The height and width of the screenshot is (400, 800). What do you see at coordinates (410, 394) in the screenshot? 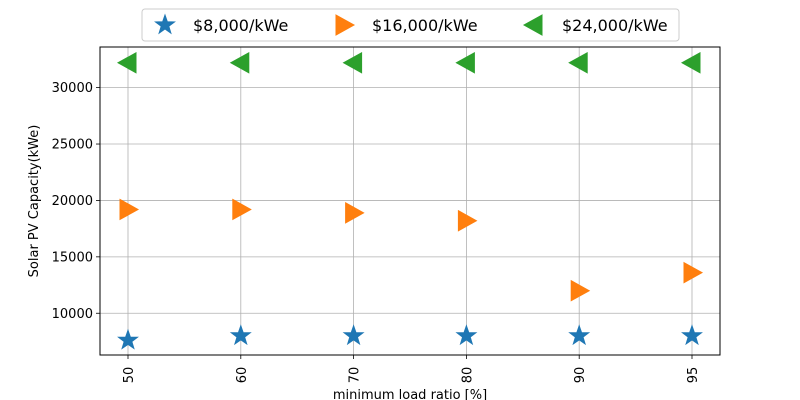
I see `x-axis-label: minimum load ratio [%]` at bounding box center [410, 394].